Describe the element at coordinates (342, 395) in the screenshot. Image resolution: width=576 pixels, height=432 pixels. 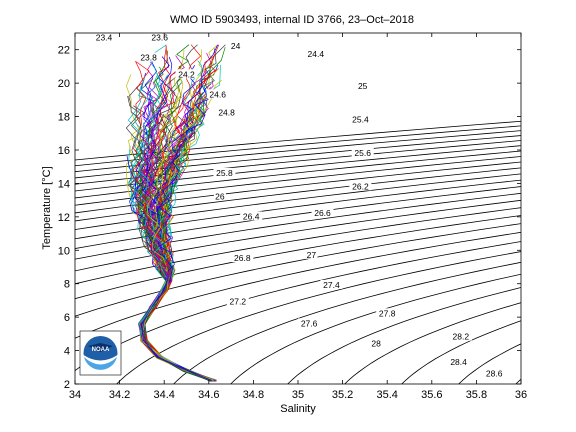
I see `x-tick-label: 35.2` at that location.